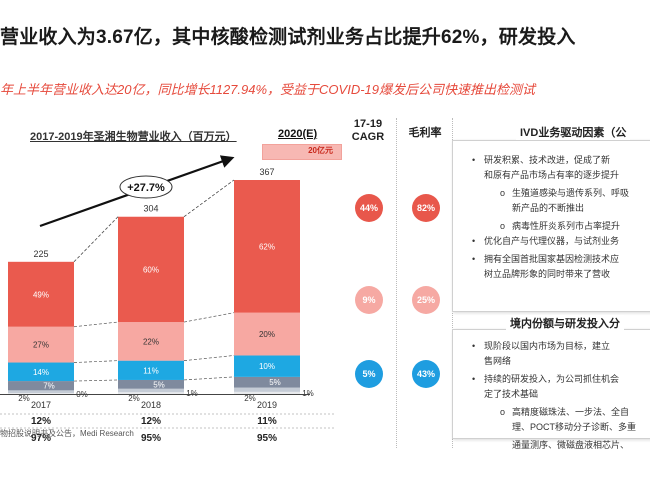  Describe the element at coordinates (150, 209) in the screenshot. I see `total-label: 304` at that location.